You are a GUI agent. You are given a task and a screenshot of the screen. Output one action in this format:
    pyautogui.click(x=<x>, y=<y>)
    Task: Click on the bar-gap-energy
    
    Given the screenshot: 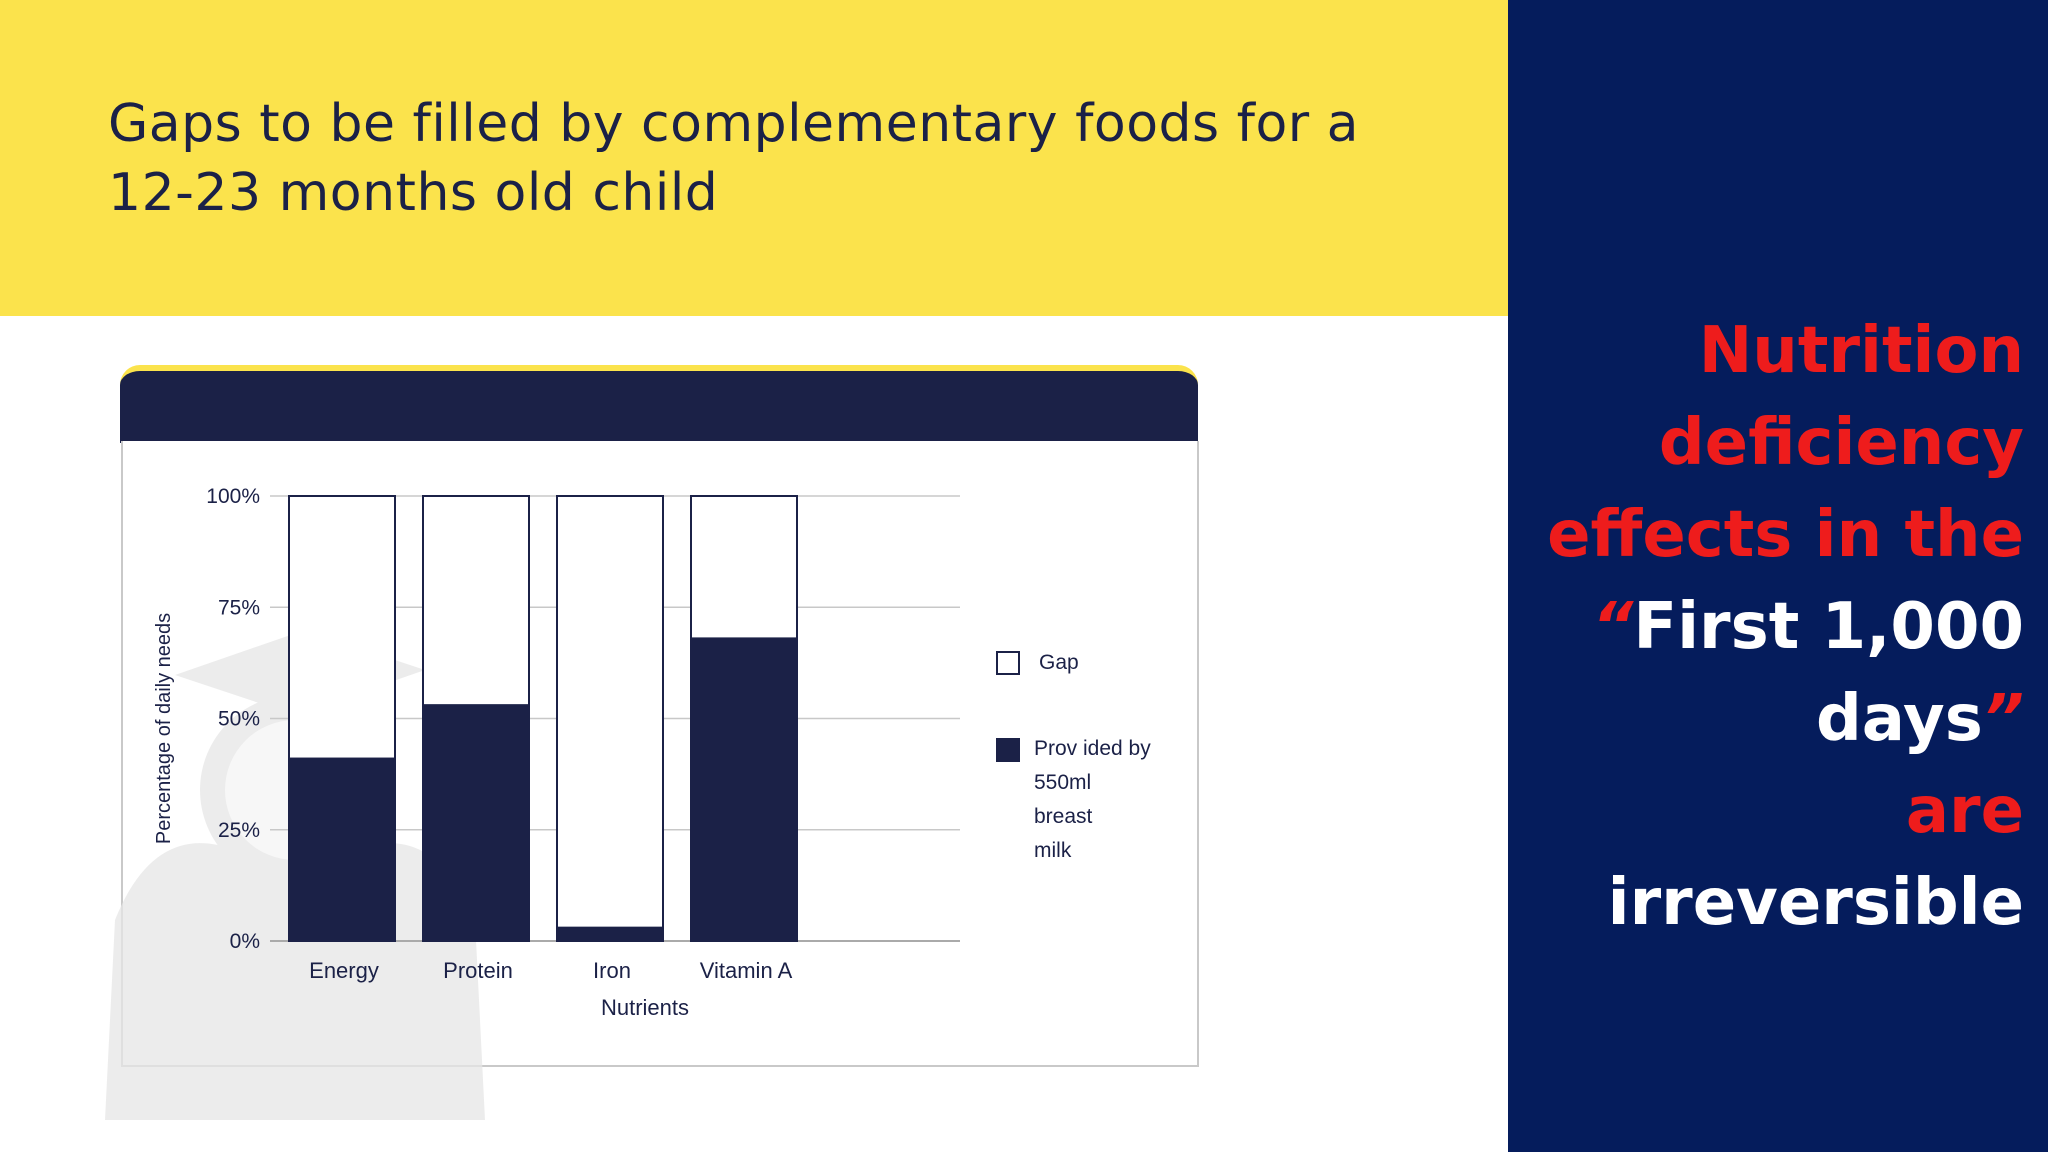 What is the action you would take?
    pyautogui.click(x=342, y=627)
    